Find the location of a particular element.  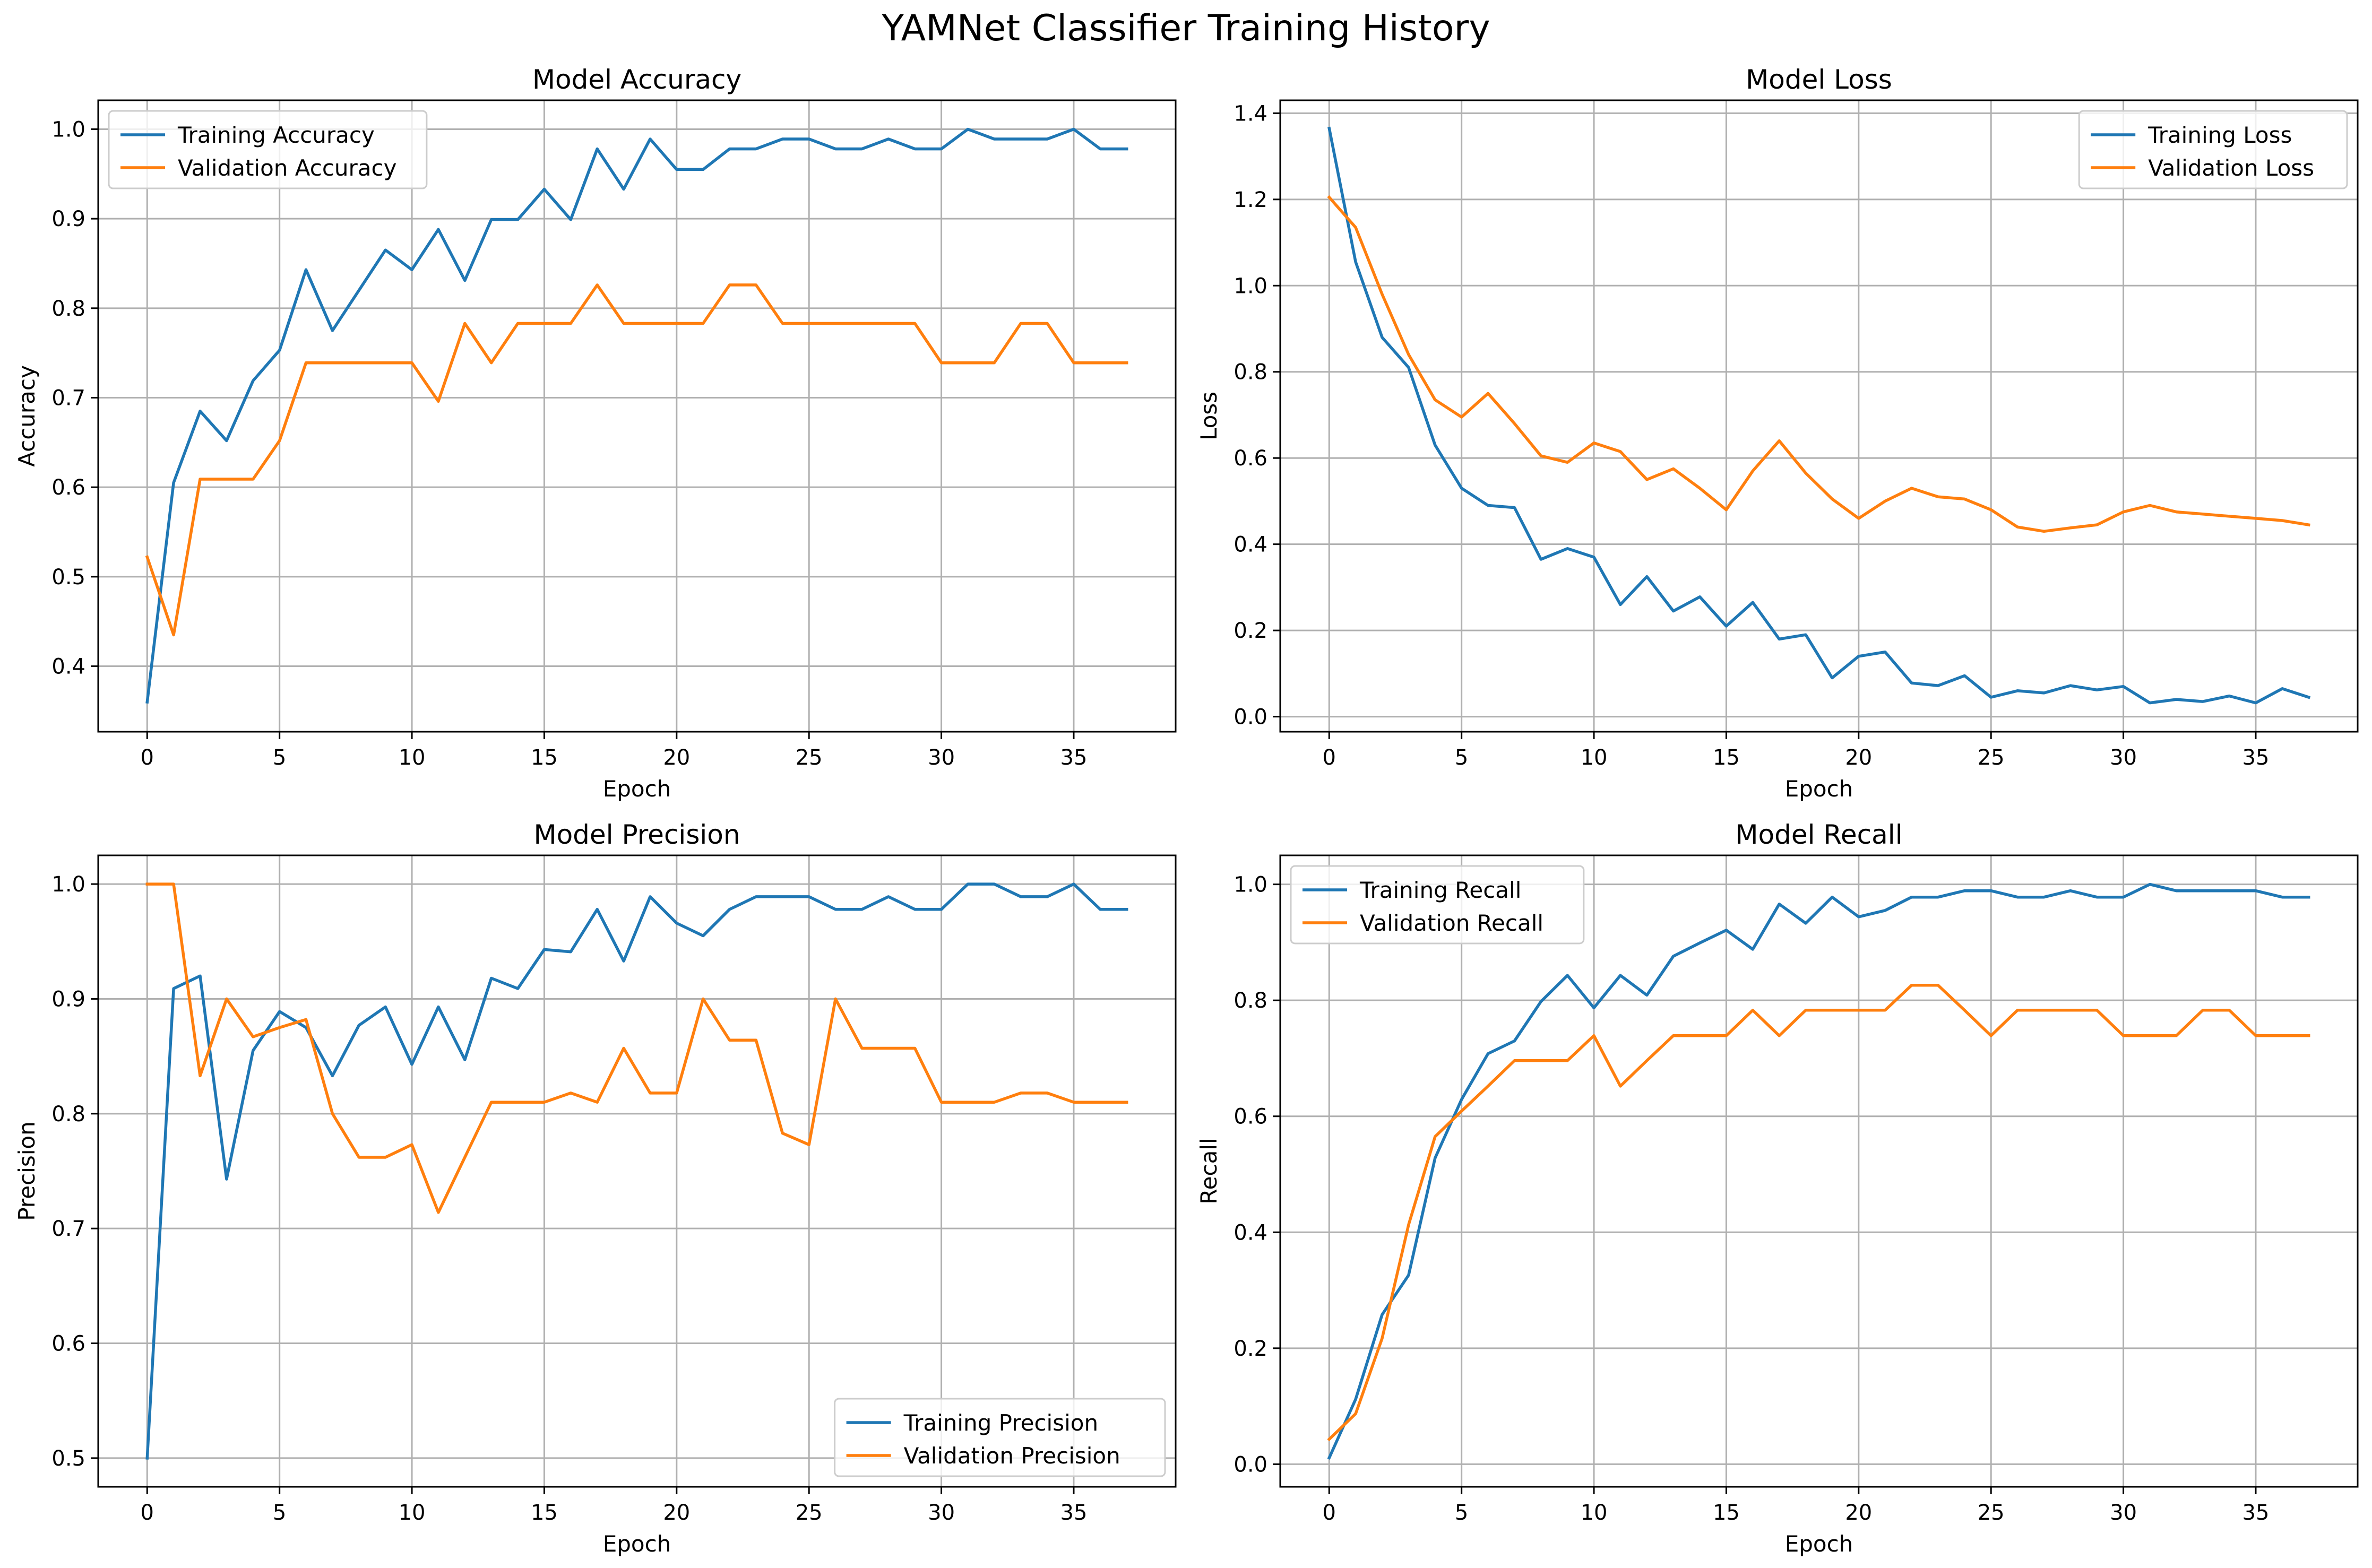

y-axis-label: Recall is located at coordinates (1209, 1171).